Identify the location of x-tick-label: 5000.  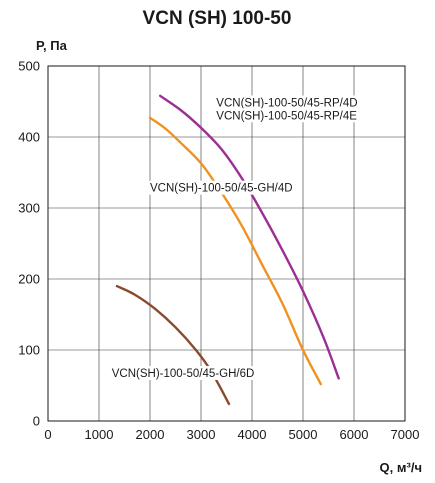
(303, 434).